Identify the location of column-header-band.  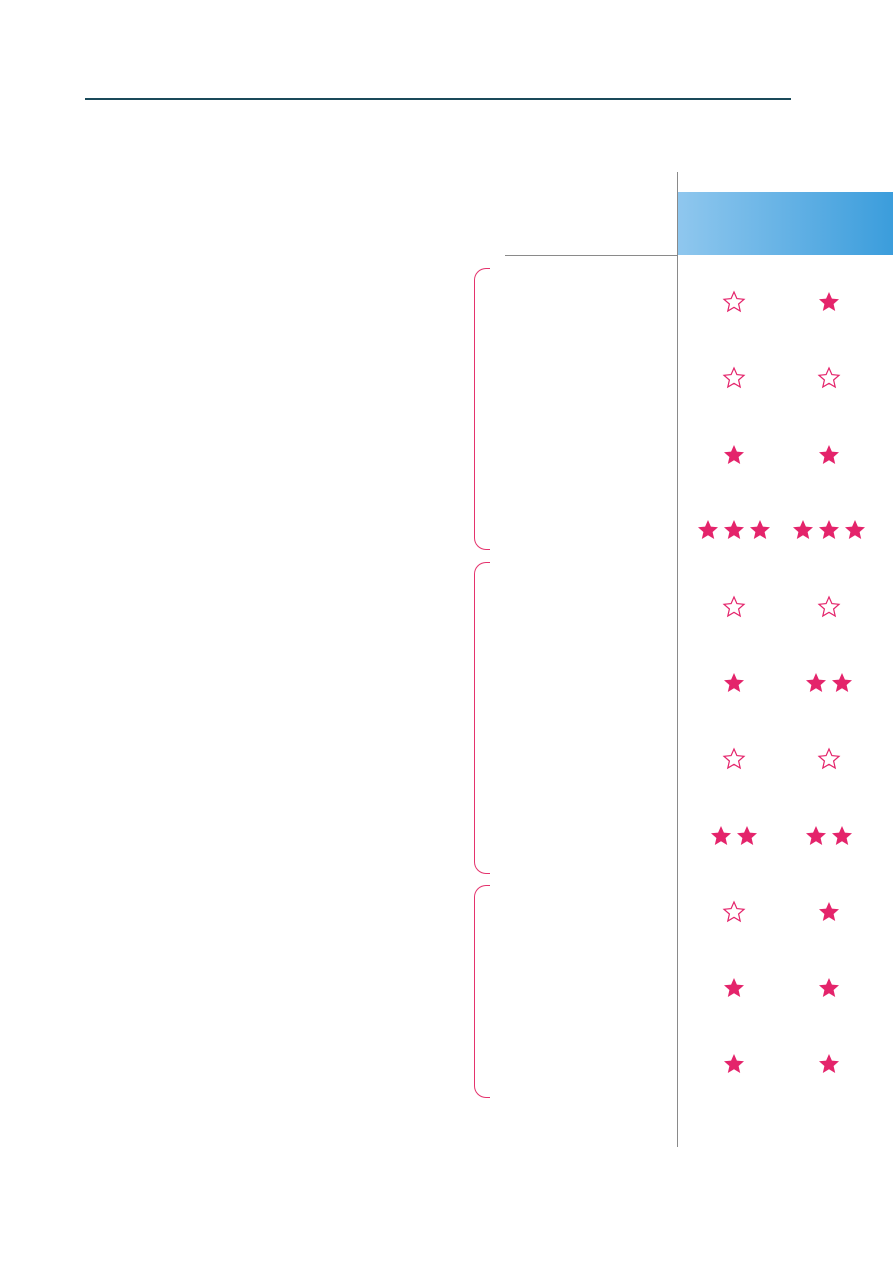
(785, 223).